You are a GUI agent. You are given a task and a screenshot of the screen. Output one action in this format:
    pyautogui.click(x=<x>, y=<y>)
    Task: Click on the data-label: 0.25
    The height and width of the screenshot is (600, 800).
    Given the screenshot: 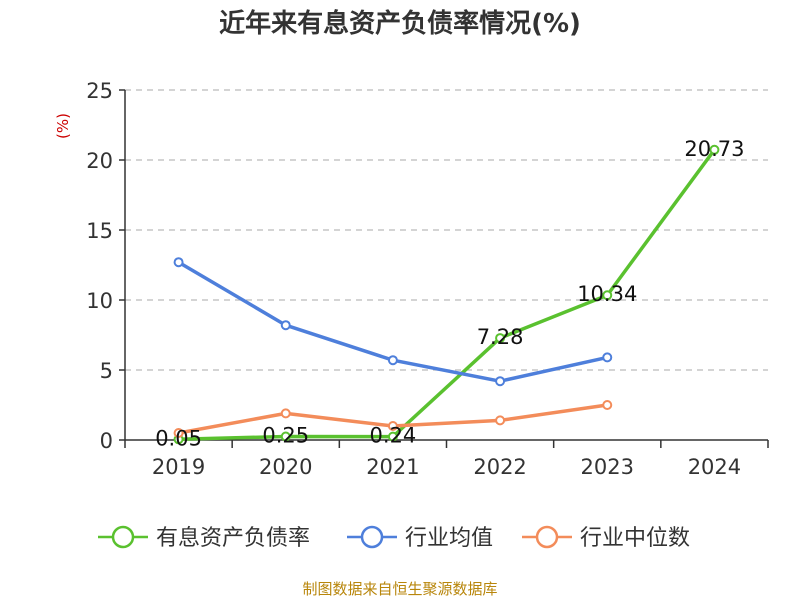 What is the action you would take?
    pyautogui.click(x=285, y=436)
    